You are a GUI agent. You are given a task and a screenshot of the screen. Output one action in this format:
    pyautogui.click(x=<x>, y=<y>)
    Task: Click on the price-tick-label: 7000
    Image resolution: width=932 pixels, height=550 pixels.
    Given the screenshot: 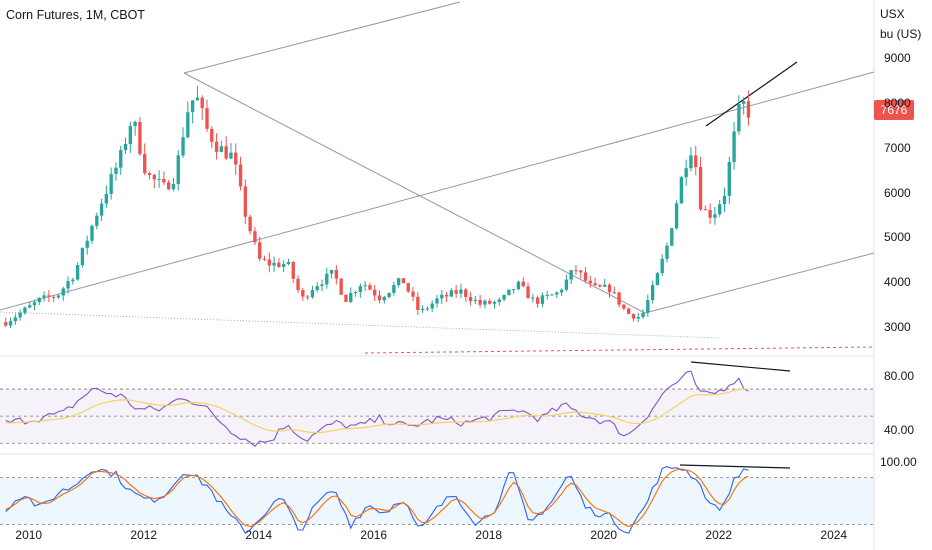 What is the action you would take?
    pyautogui.click(x=897, y=147)
    